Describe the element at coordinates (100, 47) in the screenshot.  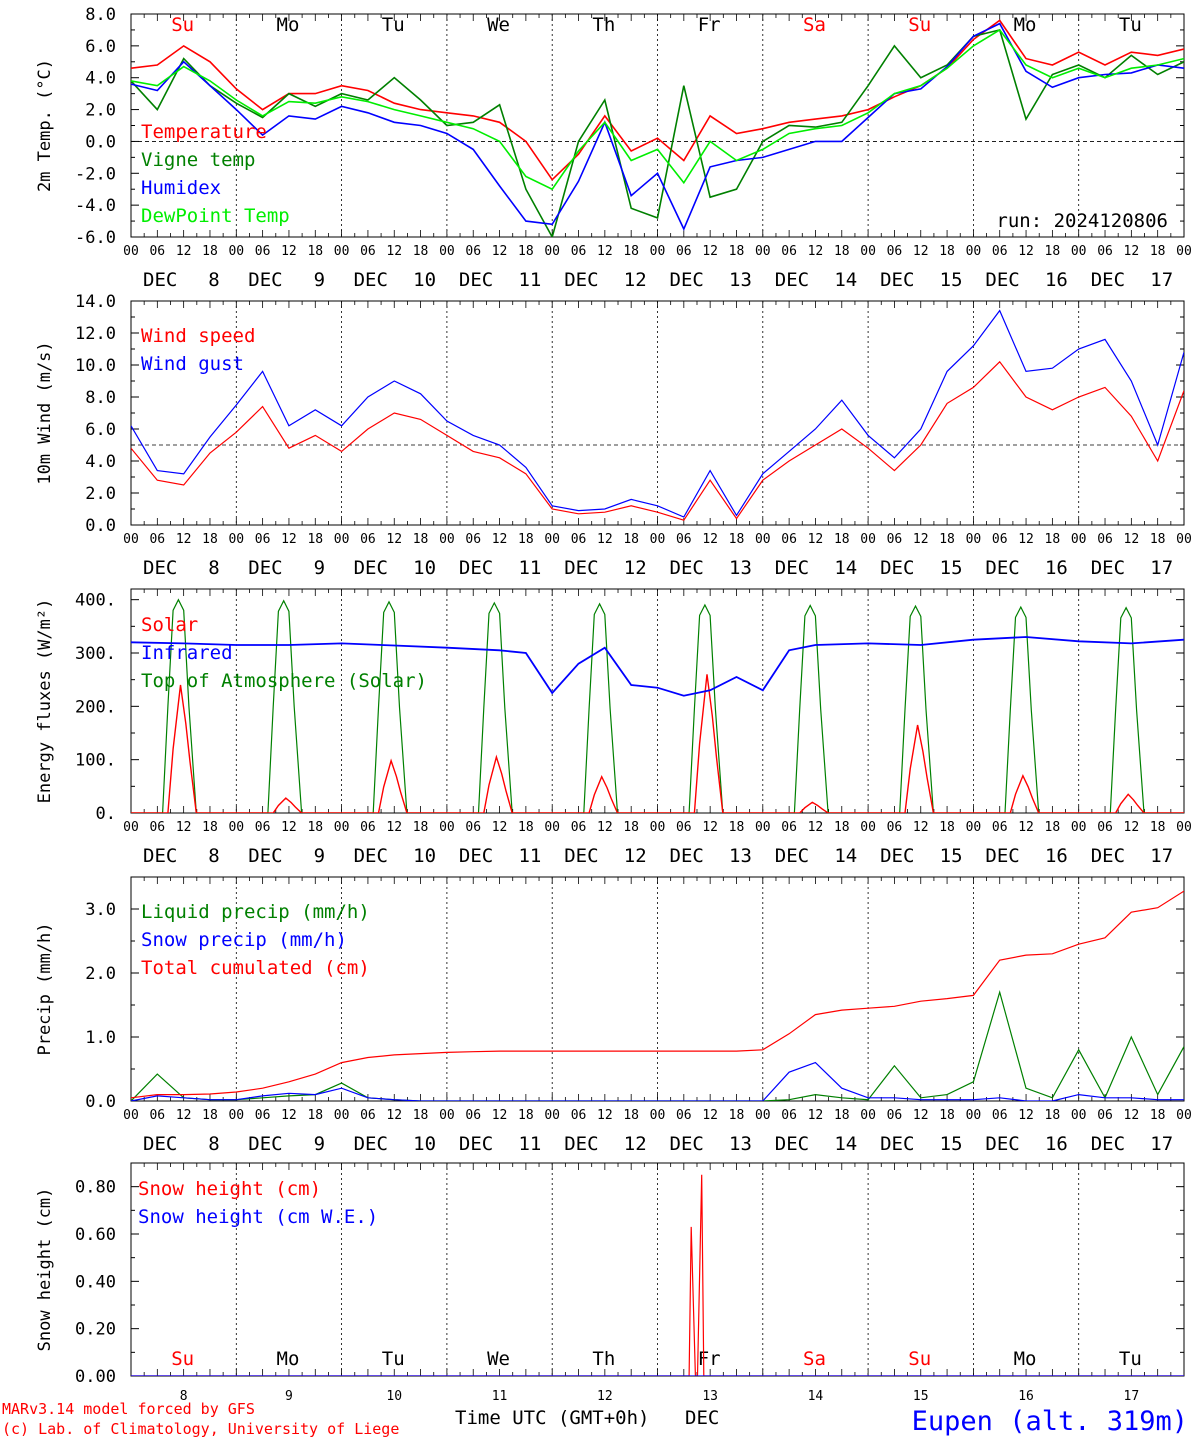
I see `y-tick-label: 6.0` at that location.